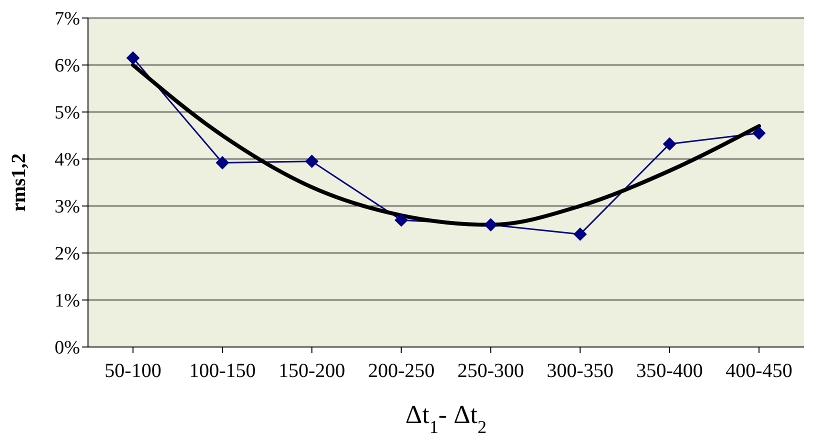 This screenshot has width=818, height=445. What do you see at coordinates (312, 371) in the screenshot?
I see `x-tick-label: 150-200` at bounding box center [312, 371].